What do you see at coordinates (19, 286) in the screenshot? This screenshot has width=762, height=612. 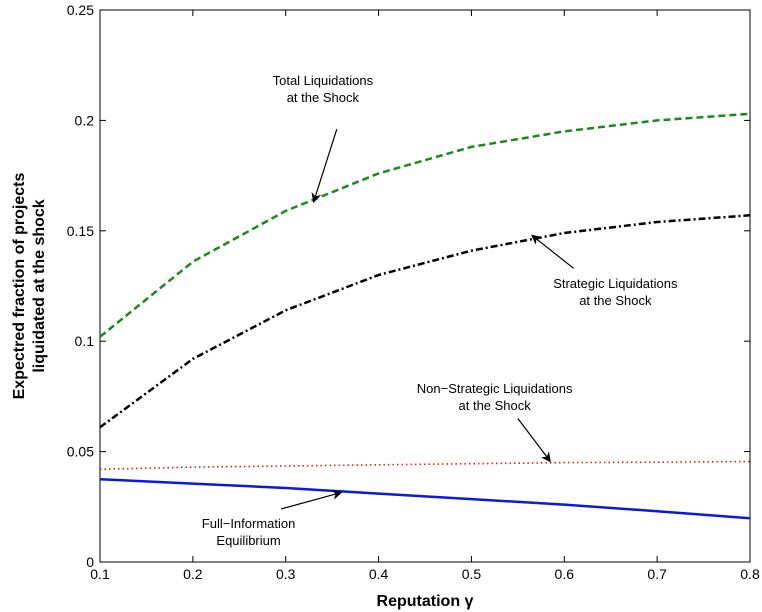 I see `y-axis-label-line-1: Expectred fraction of projects` at bounding box center [19, 286].